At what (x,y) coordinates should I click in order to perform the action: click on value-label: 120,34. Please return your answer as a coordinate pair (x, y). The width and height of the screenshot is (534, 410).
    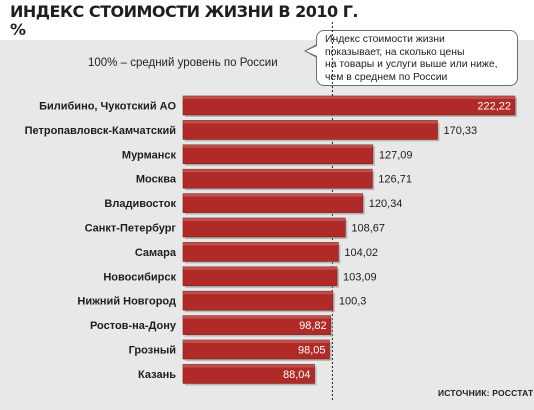
    Looking at the image, I should click on (386, 204).